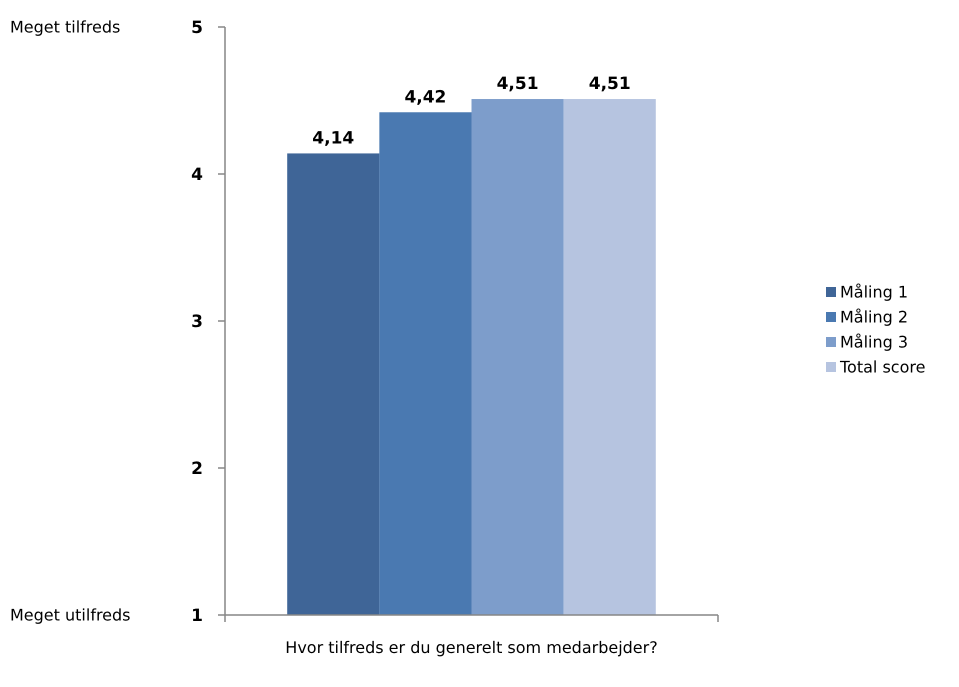 The height and width of the screenshot is (687, 959). What do you see at coordinates (882, 367) in the screenshot?
I see `legend-label: Total score` at bounding box center [882, 367].